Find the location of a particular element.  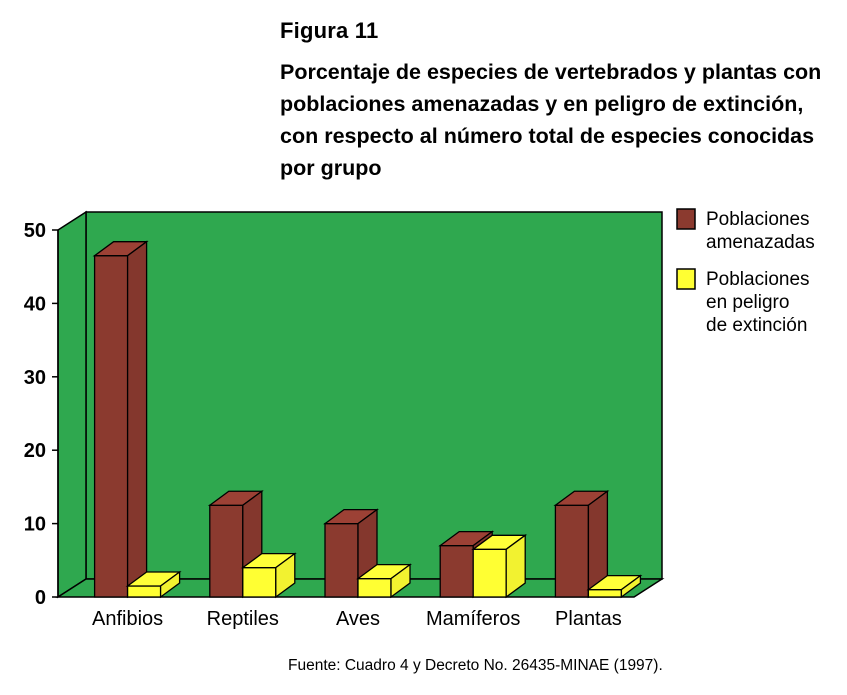

y-tick-label: 0 is located at coordinates (40, 598).